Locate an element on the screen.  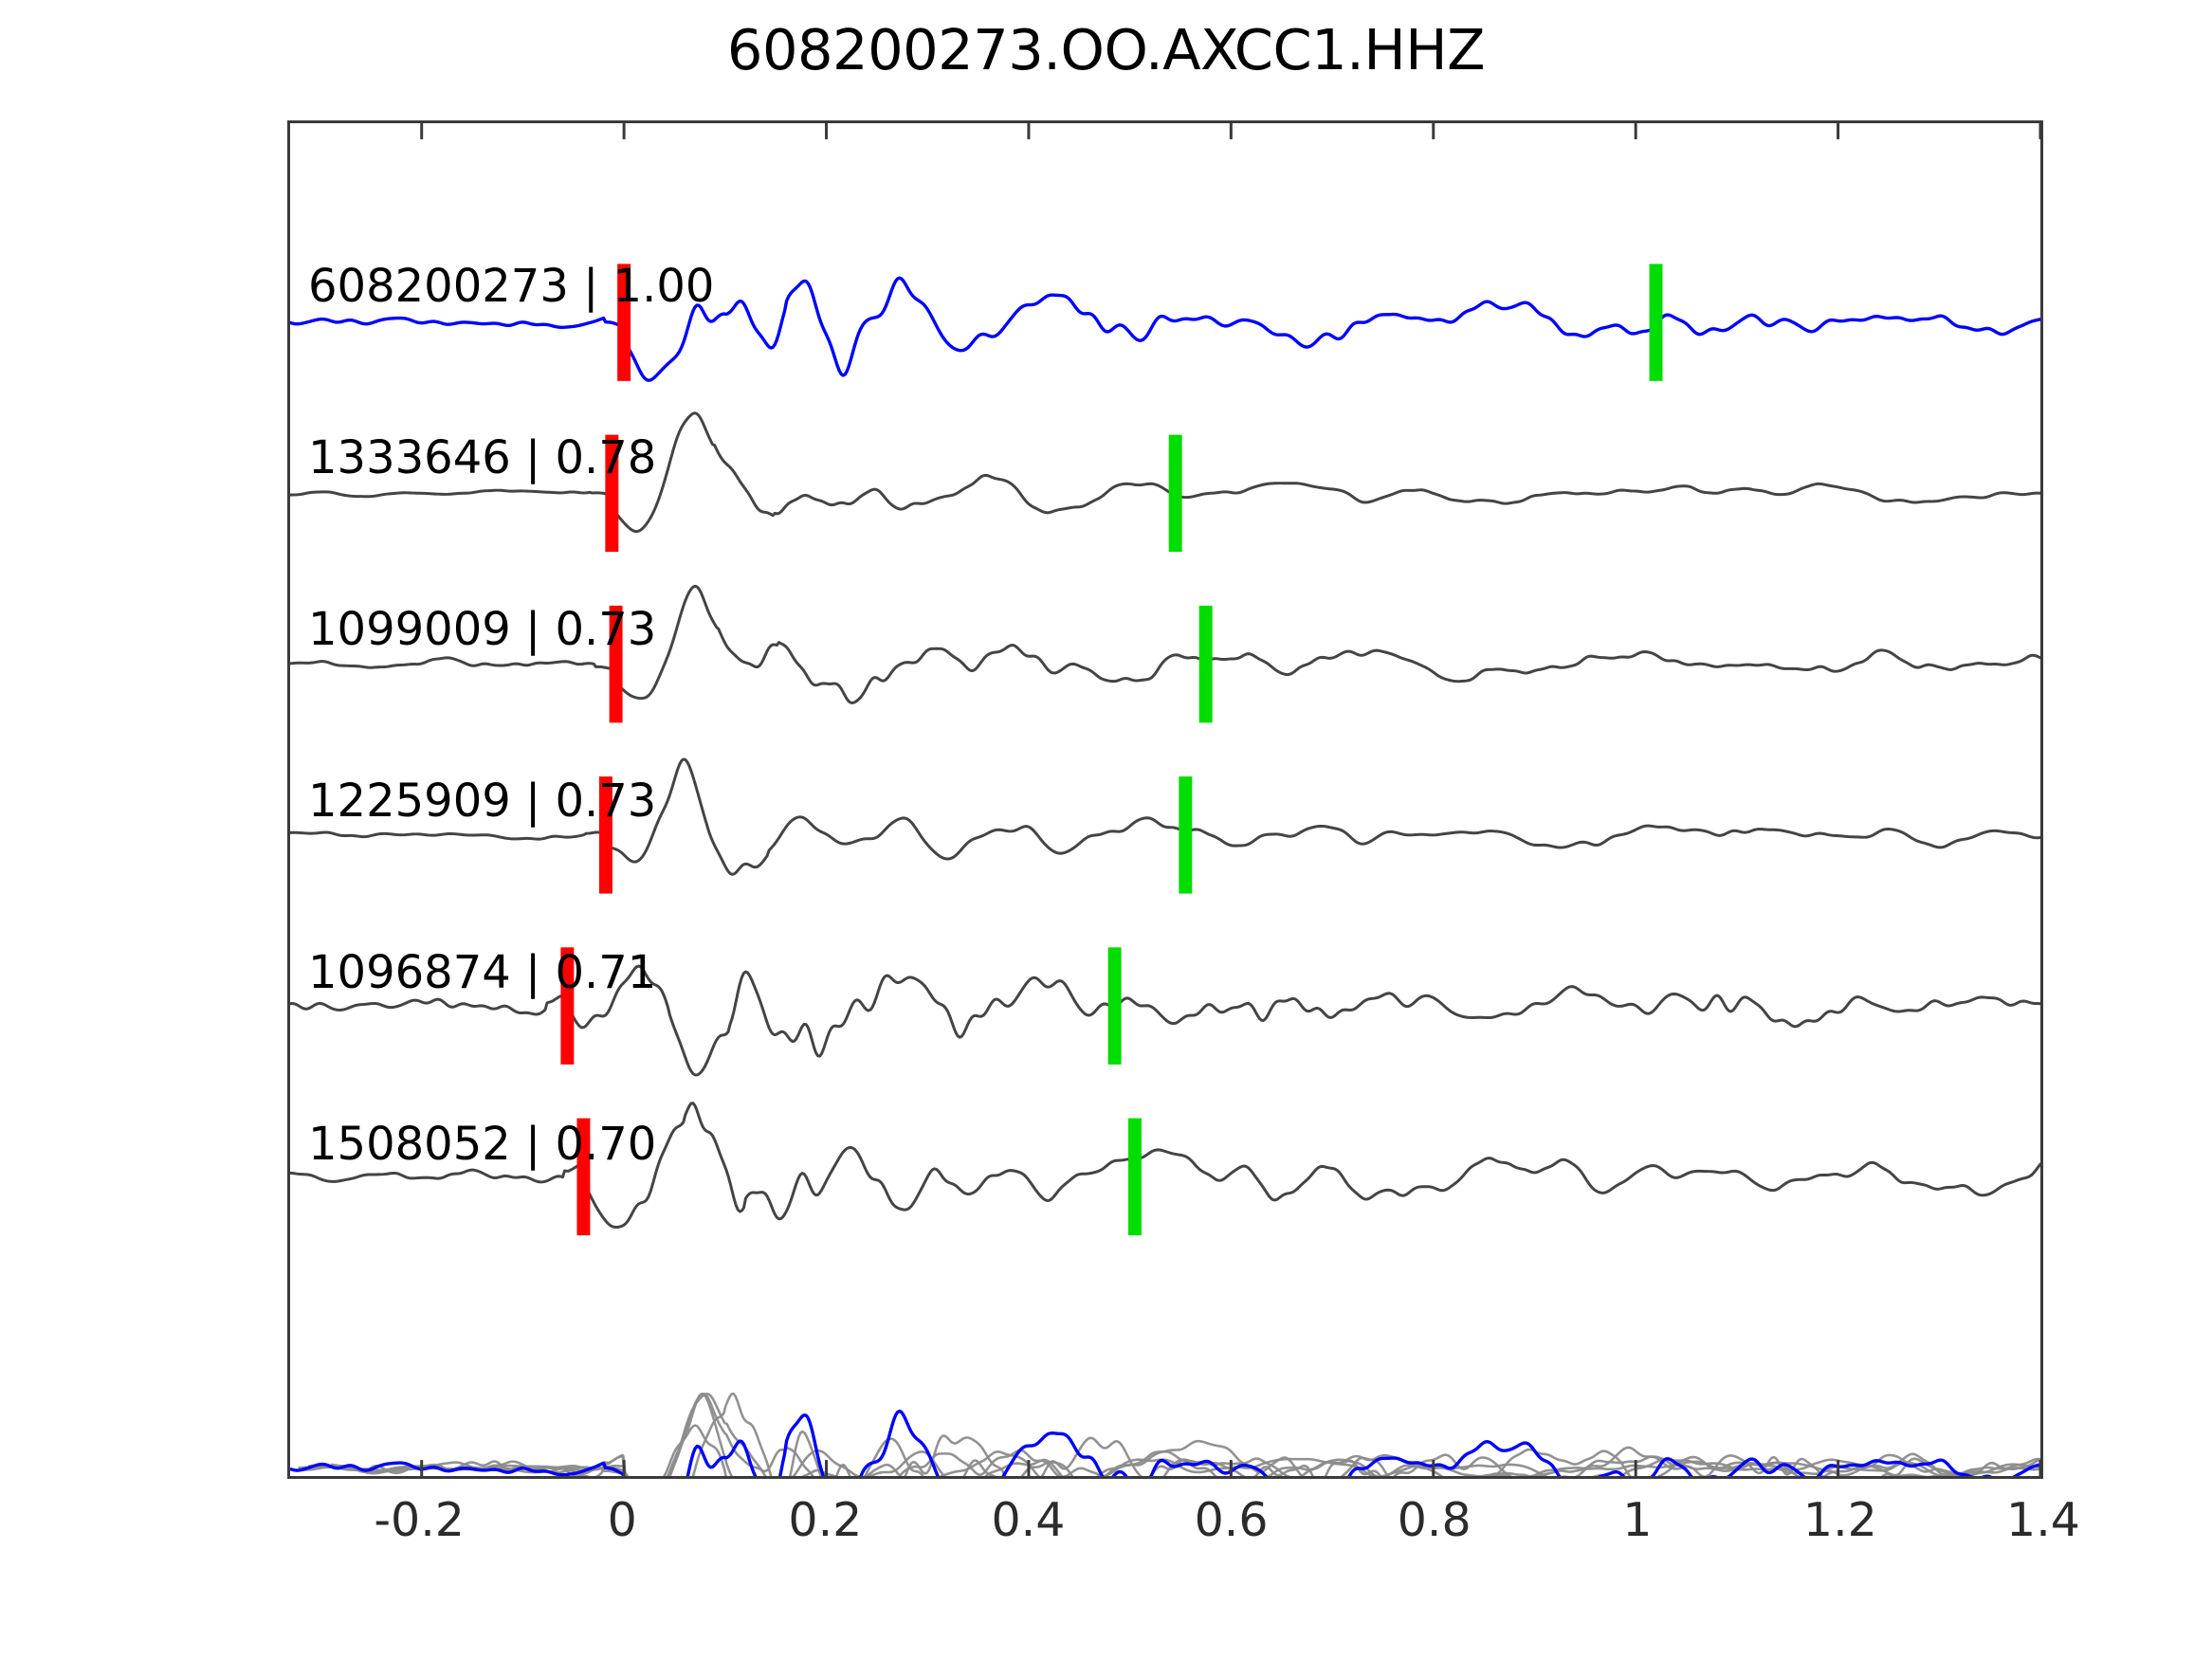
template-waveform is located at coordinates (1165, 329).